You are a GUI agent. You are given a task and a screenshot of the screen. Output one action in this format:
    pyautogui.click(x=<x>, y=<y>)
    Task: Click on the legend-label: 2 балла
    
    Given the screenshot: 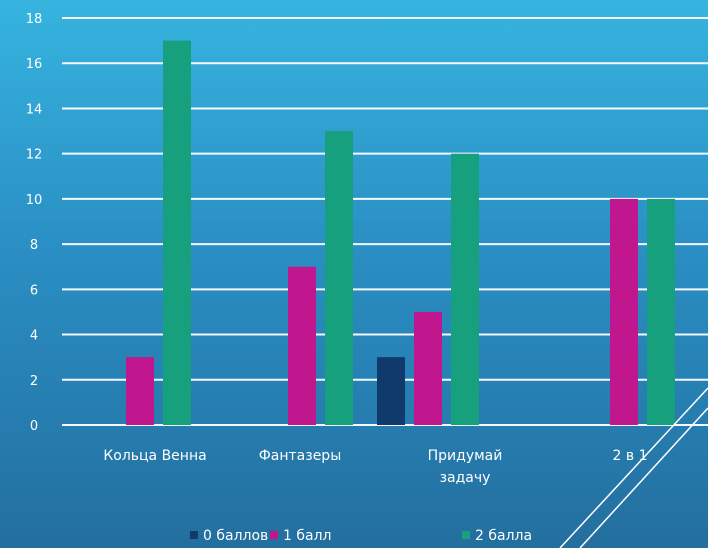 What is the action you would take?
    pyautogui.click(x=503, y=536)
    